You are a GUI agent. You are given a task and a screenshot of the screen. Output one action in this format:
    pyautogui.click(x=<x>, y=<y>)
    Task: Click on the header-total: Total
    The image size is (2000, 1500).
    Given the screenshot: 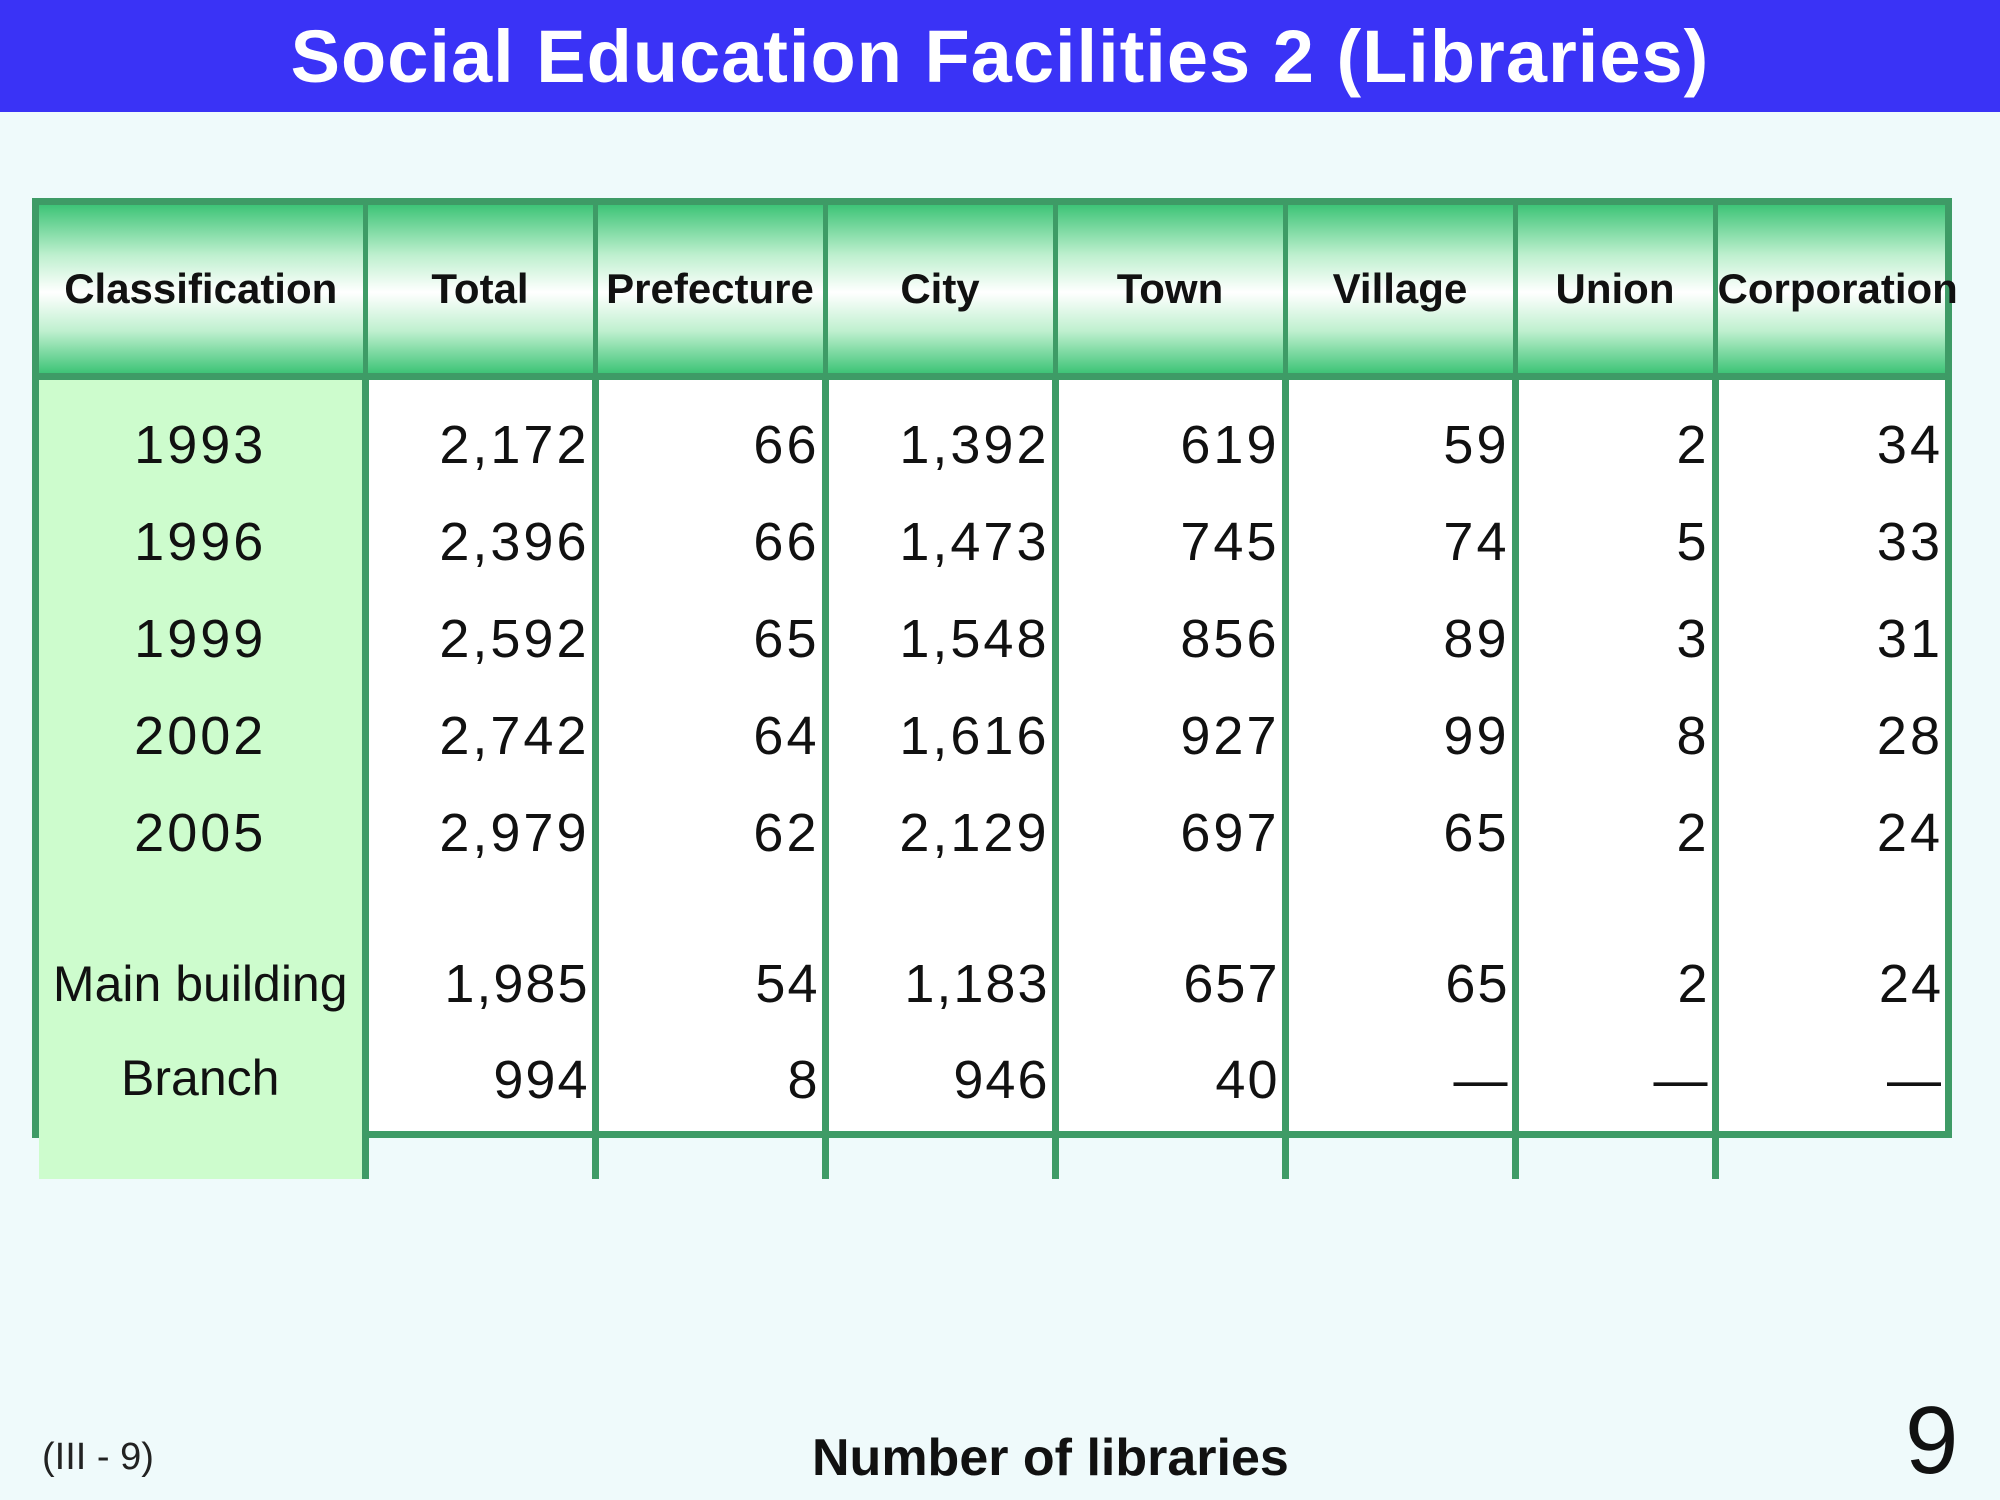 What is the action you would take?
    pyautogui.click(x=478, y=292)
    